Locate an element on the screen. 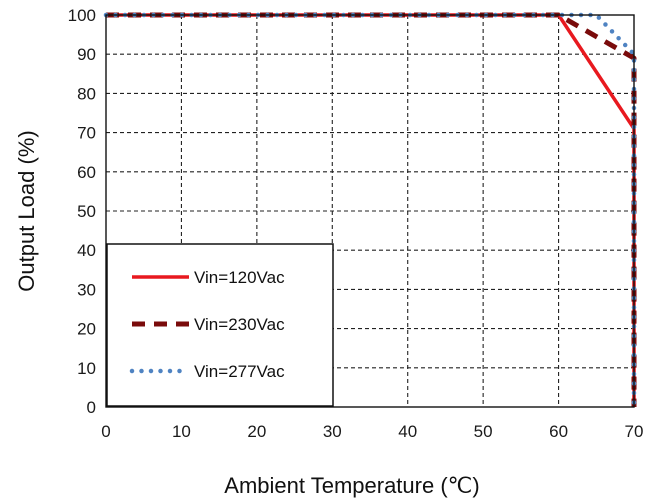 The width and height of the screenshot is (666, 503). legend-label: Vin=277Vac is located at coordinates (239, 371).